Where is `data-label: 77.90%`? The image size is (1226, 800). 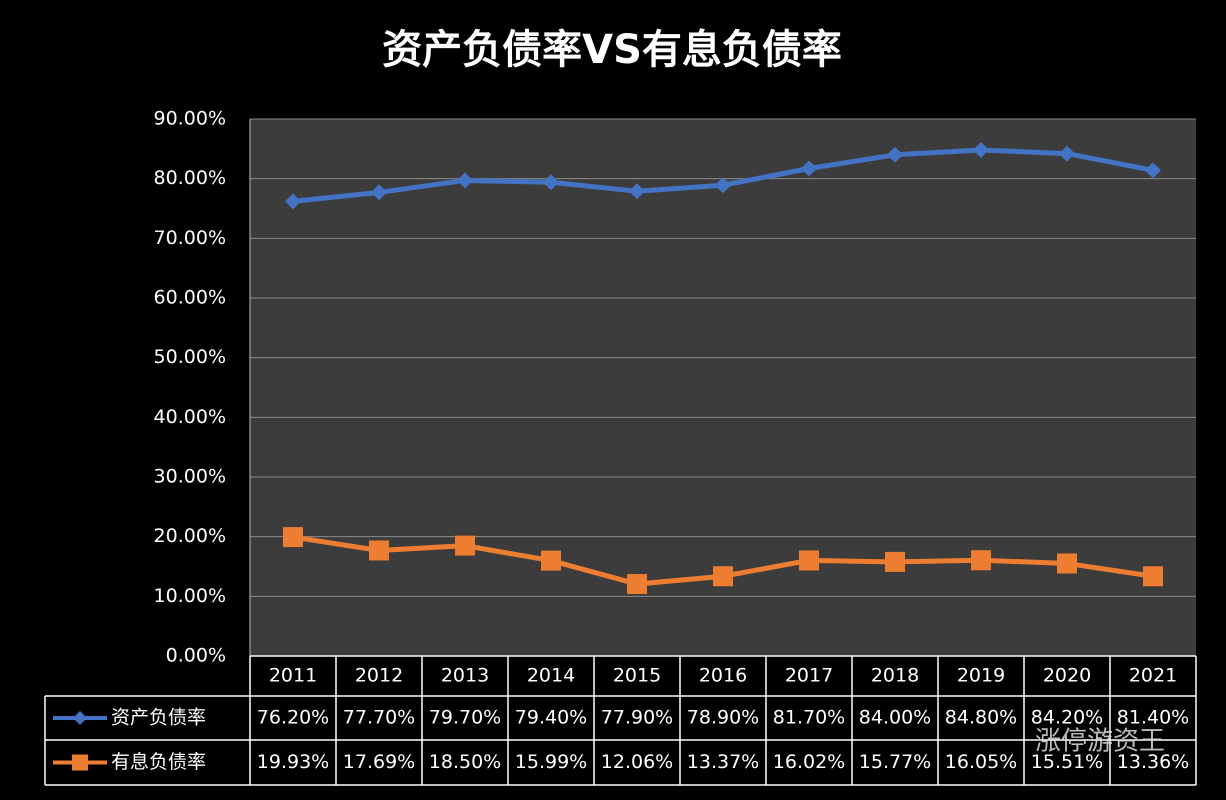
data-label: 77.90% is located at coordinates (637, 718).